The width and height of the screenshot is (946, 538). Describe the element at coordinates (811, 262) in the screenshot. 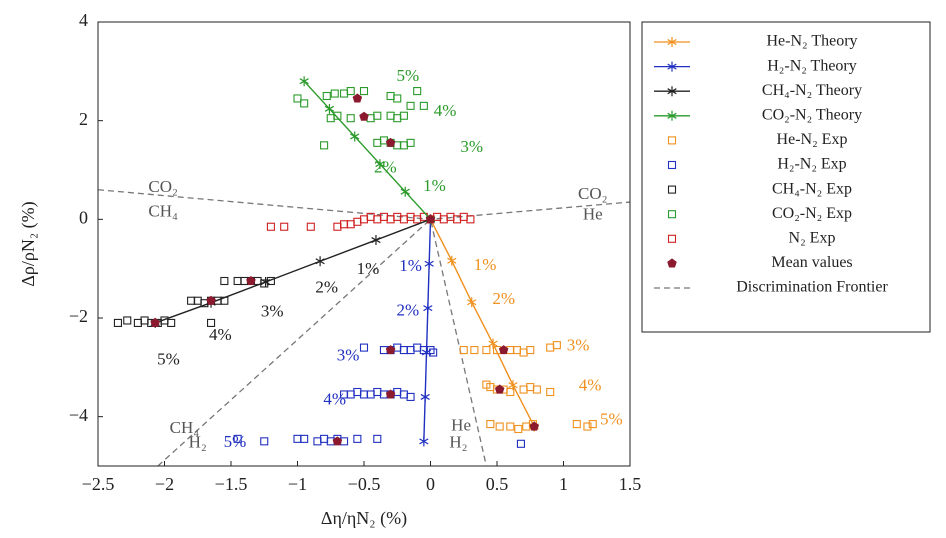

I see `legend-label: Mean values` at that location.